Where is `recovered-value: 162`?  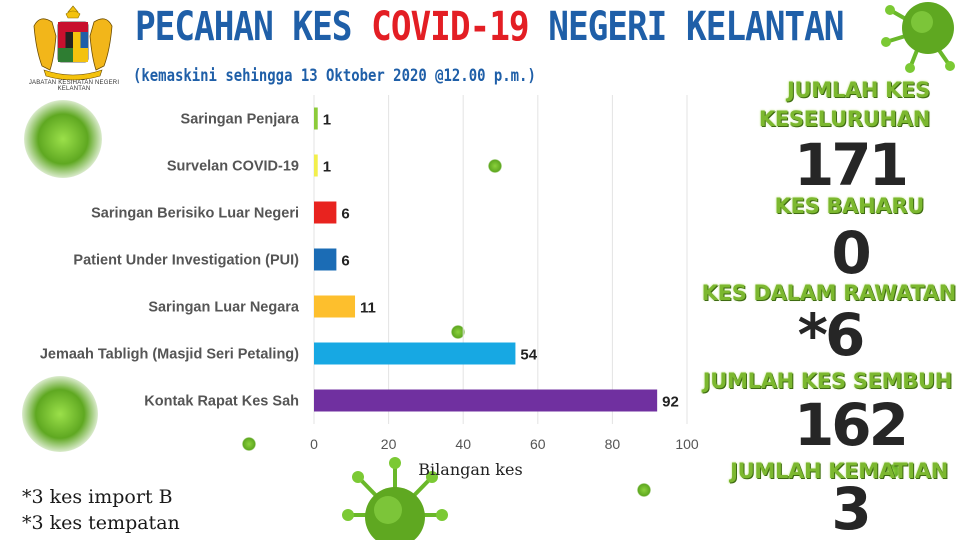 recovered-value: 162 is located at coordinates (851, 425).